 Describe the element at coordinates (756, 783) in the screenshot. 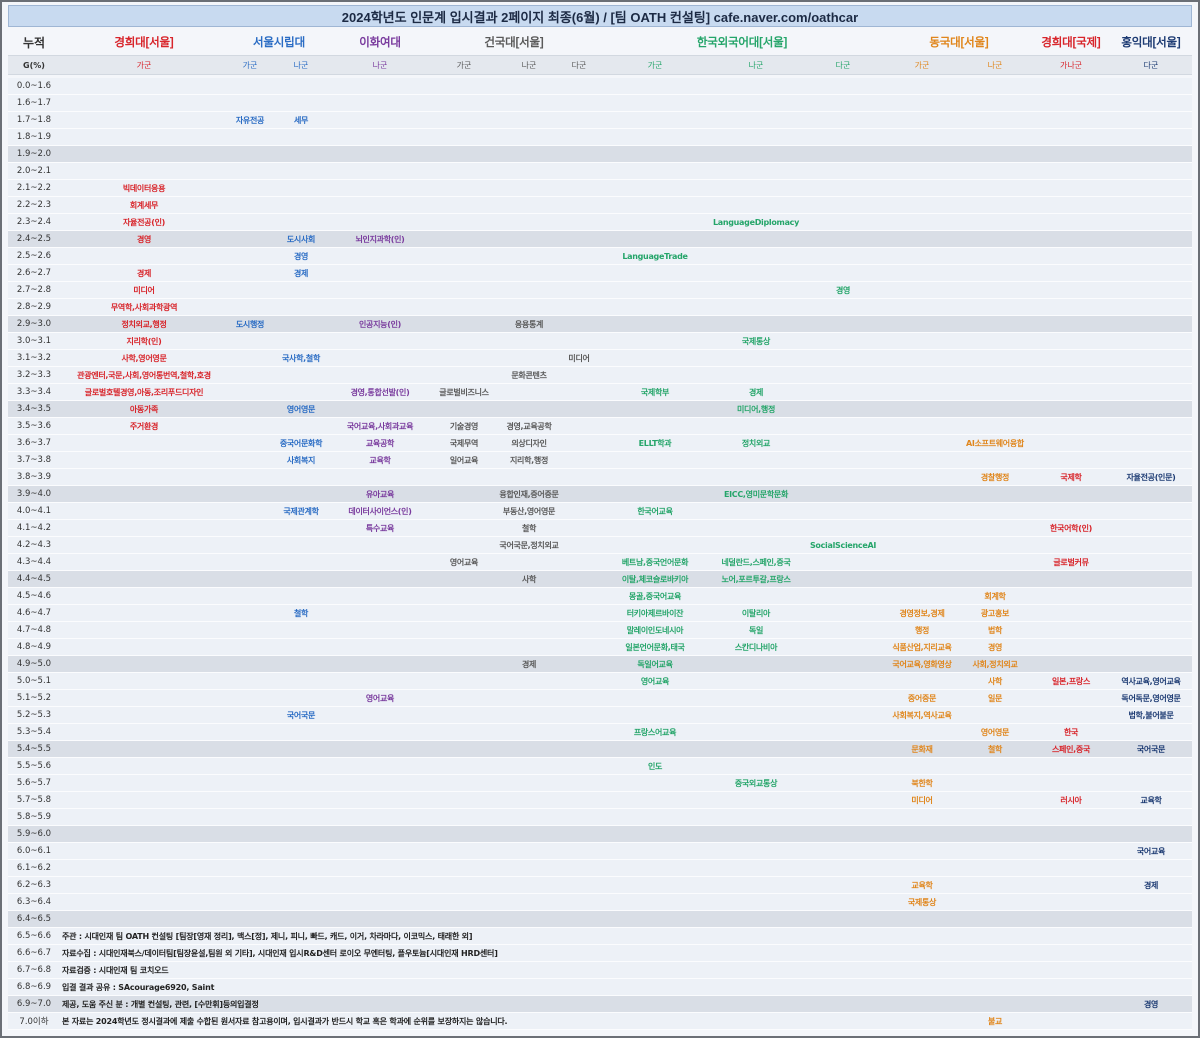

I see `table-cell: 중국외교통상` at that location.